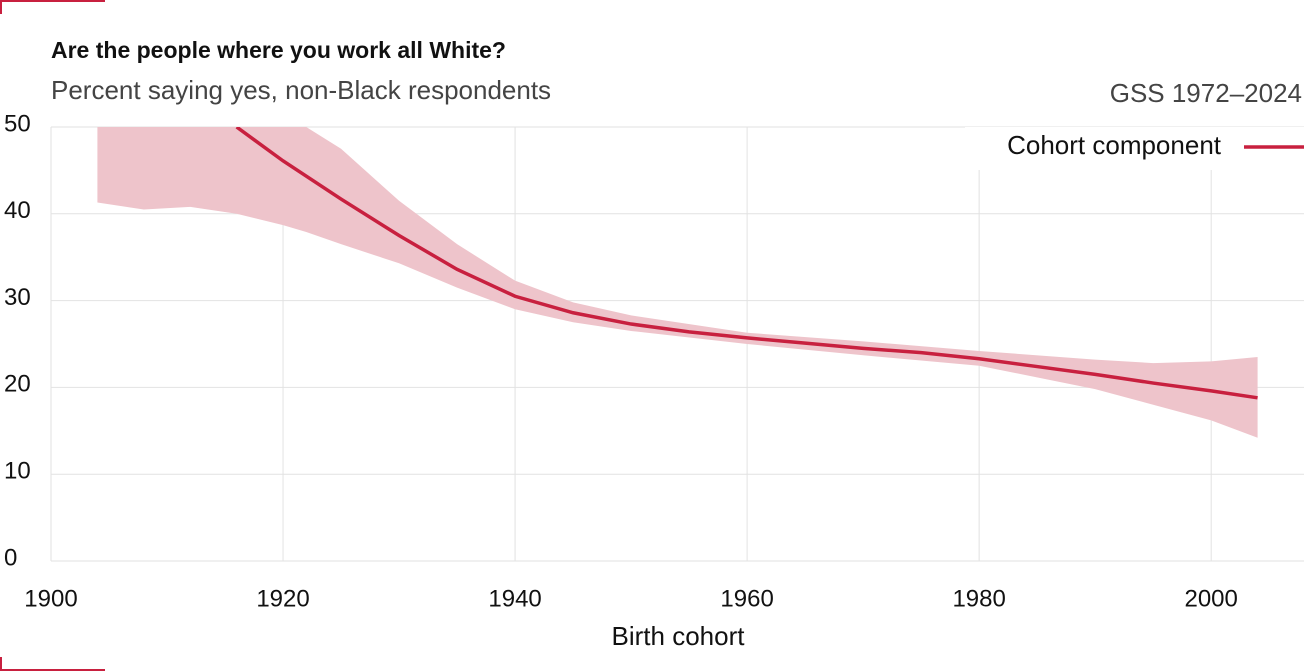  Describe the element at coordinates (10, 557) in the screenshot. I see `y-tick-label: 0` at that location.